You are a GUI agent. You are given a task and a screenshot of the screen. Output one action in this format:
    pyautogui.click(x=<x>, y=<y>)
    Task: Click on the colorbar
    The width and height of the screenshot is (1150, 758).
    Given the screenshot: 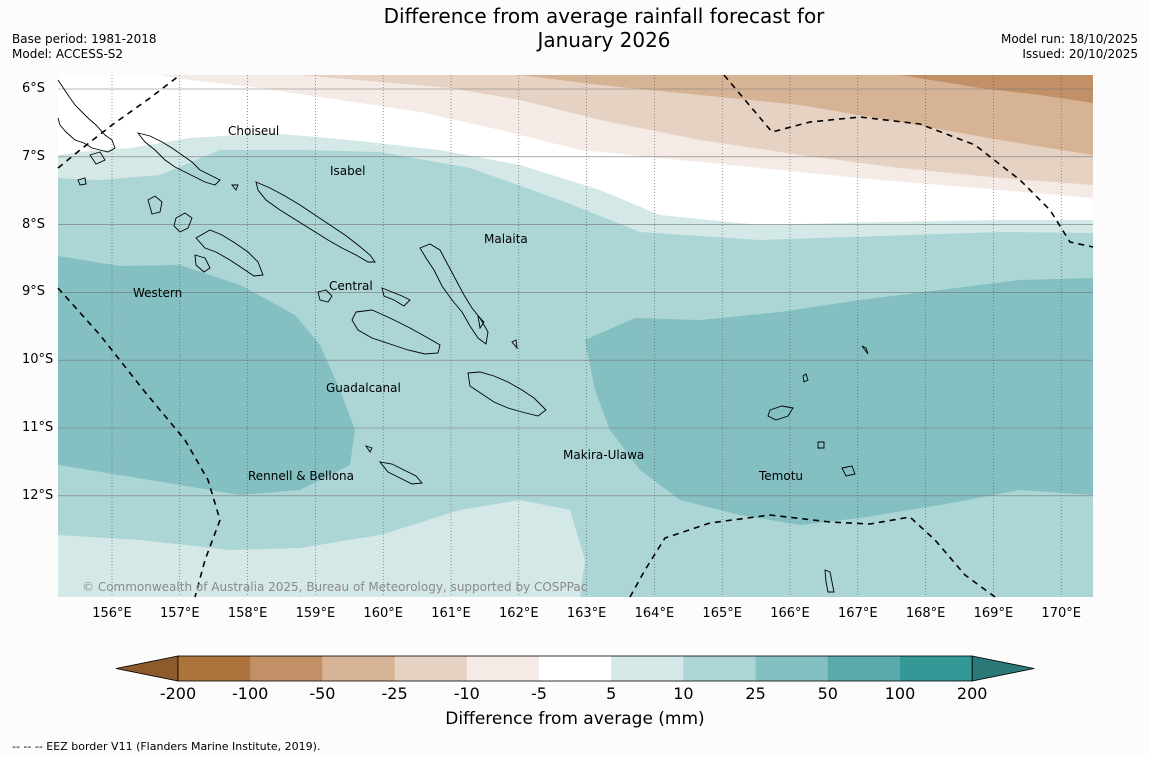 What is the action you would take?
    pyautogui.click(x=575, y=668)
    